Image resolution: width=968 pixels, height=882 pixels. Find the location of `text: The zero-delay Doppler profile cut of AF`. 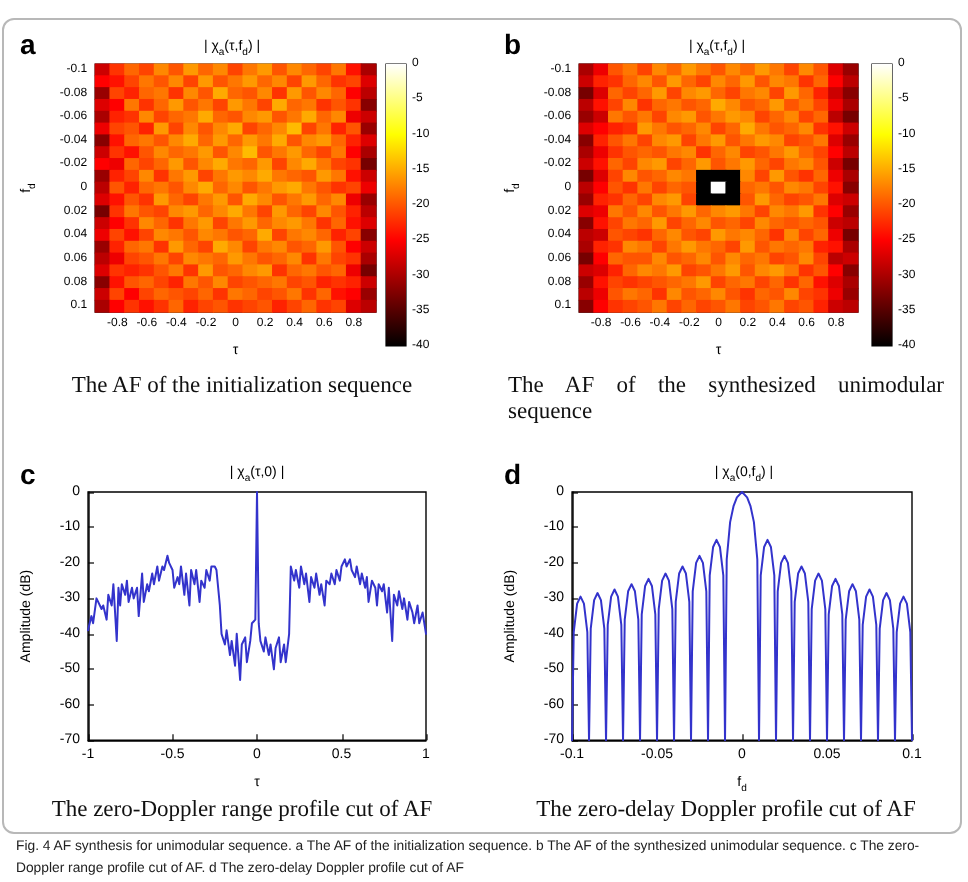

text: The zero-delay Doppler profile cut of AF is located at coordinates (726, 811).